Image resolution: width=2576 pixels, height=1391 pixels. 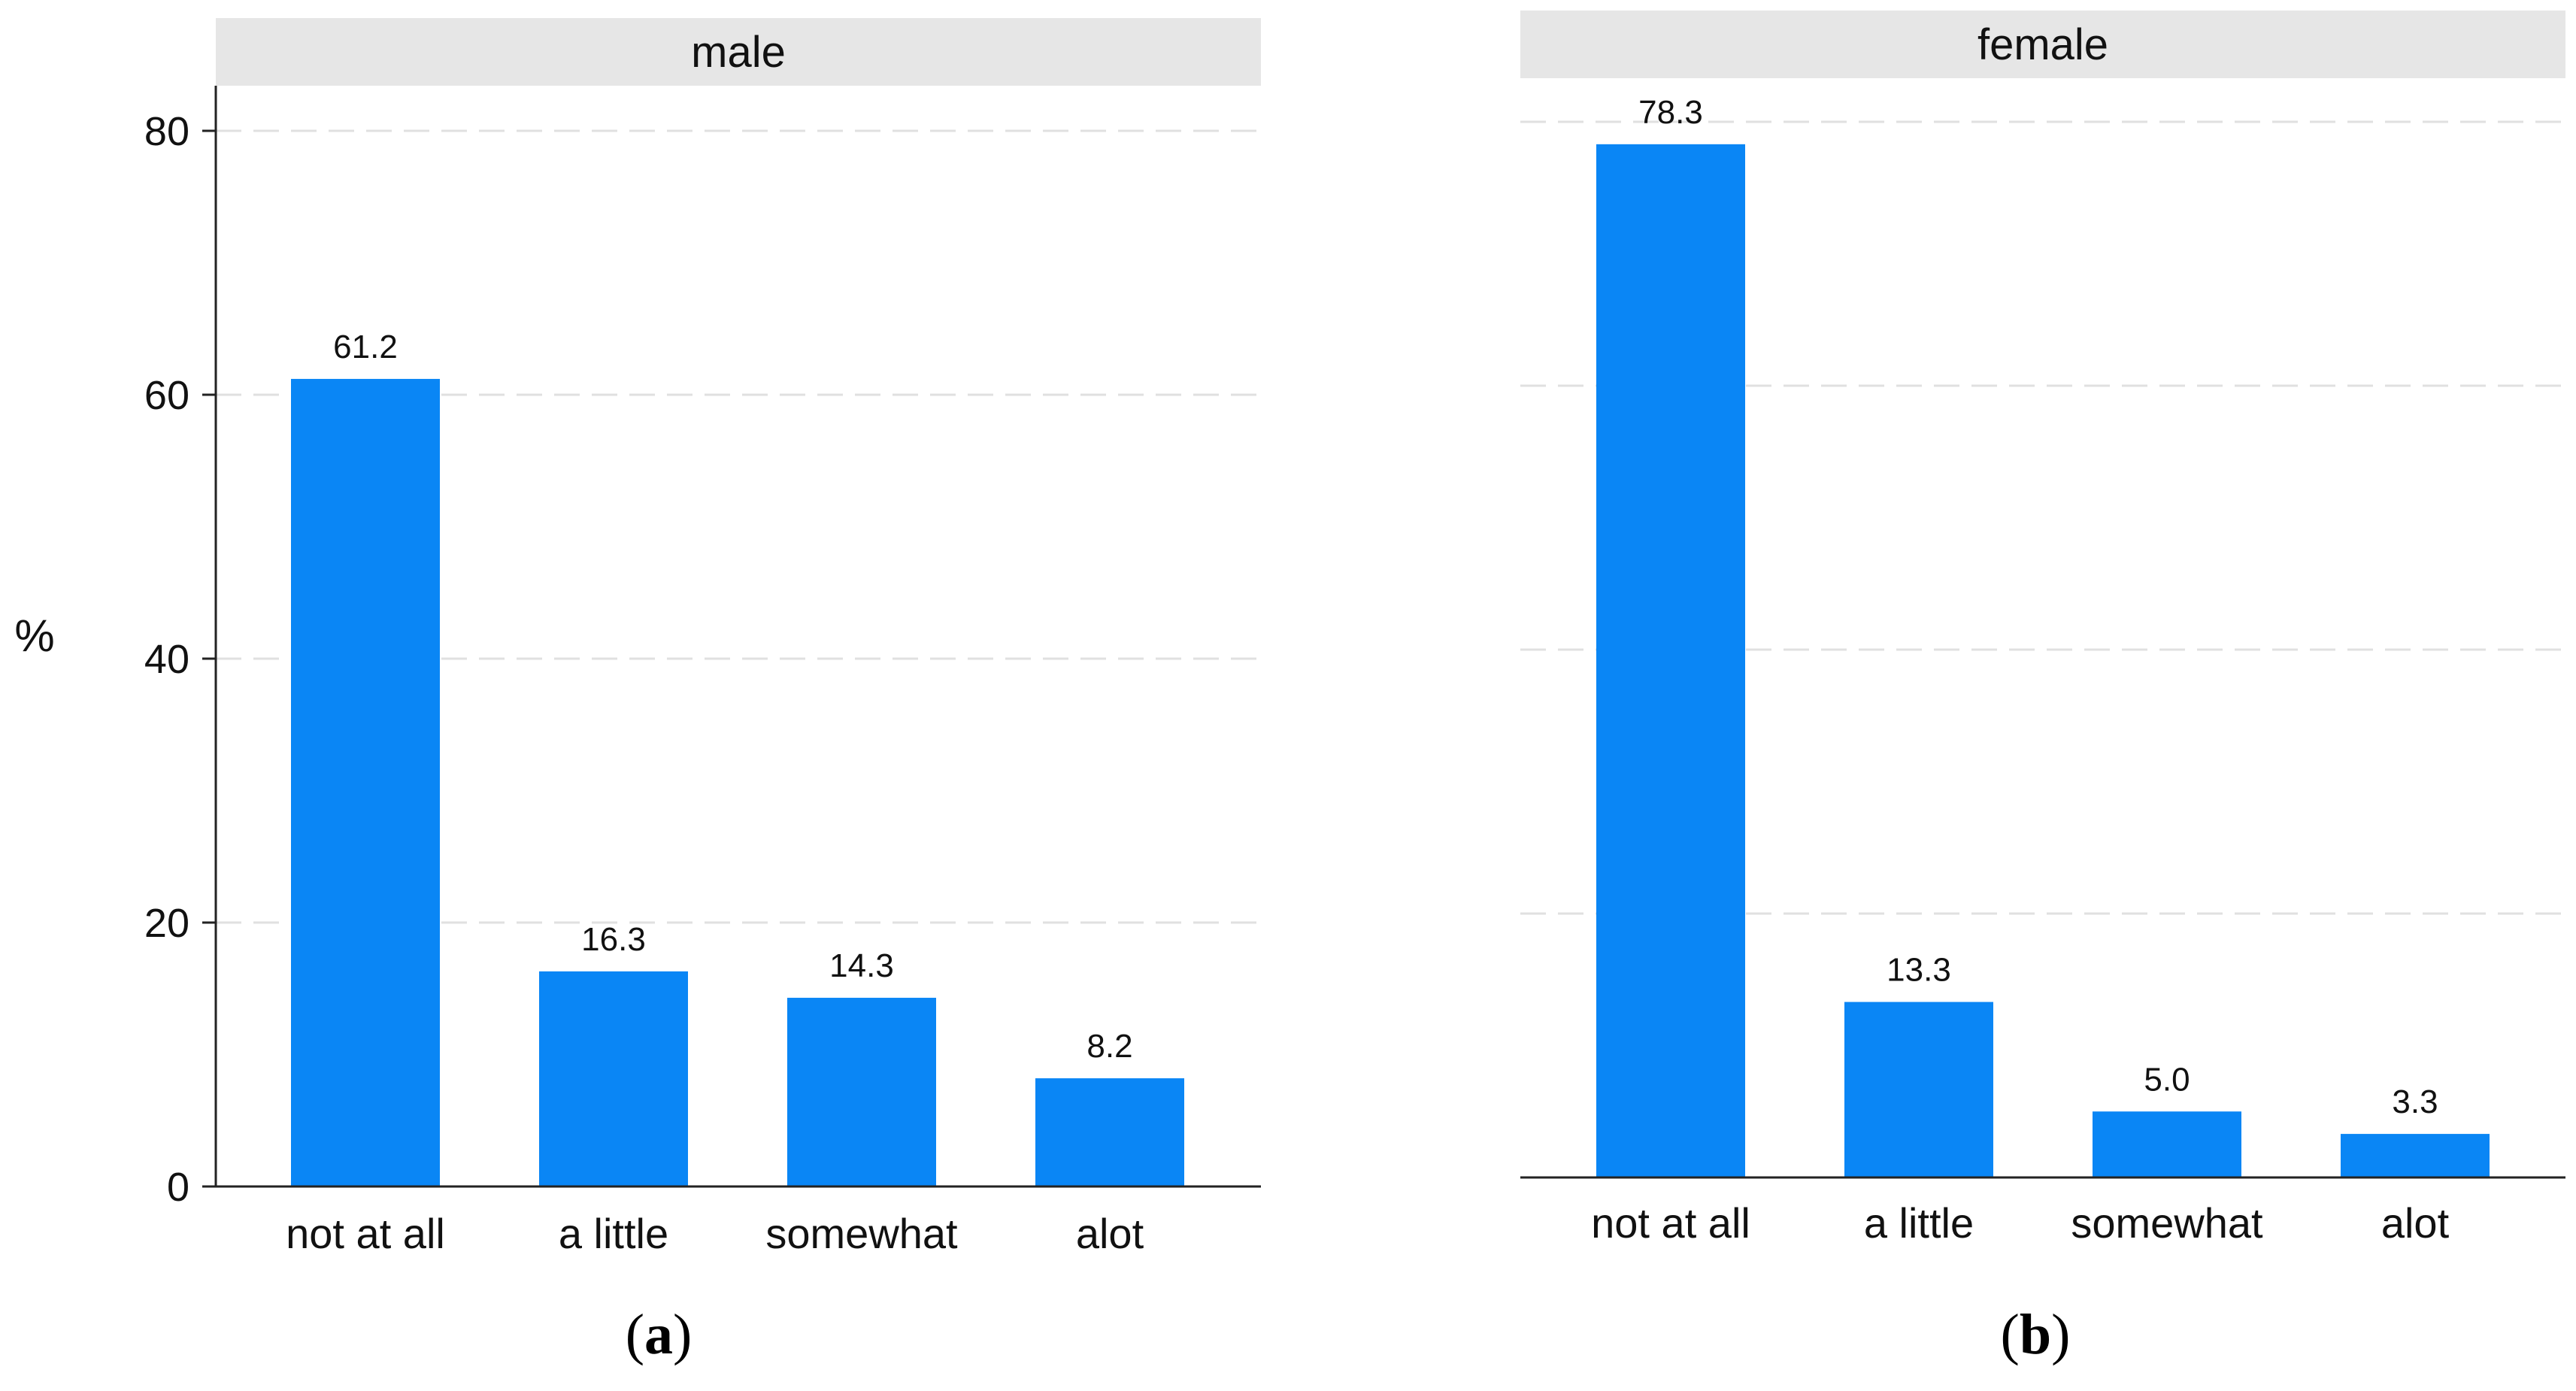 What do you see at coordinates (166, 131) in the screenshot?
I see `y-tick-label: 80` at bounding box center [166, 131].